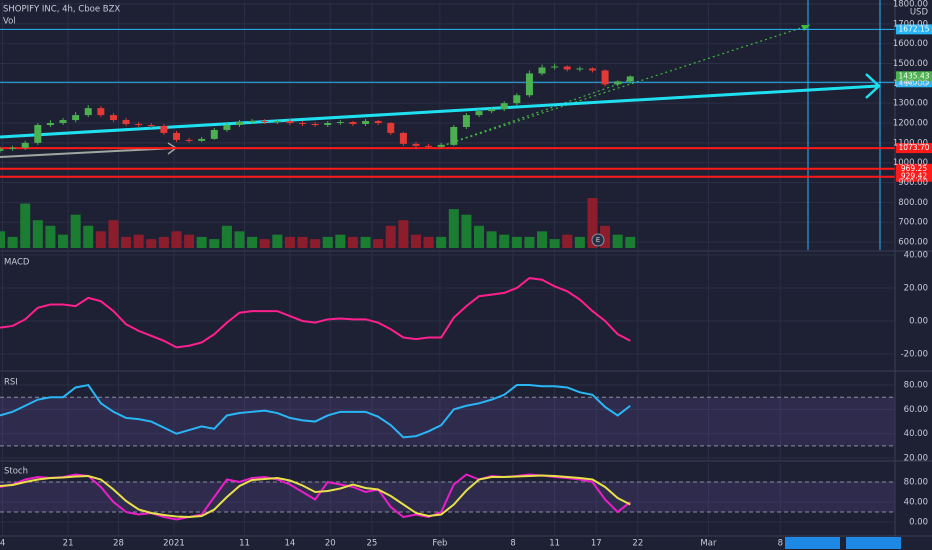 The image size is (932, 550). I want to click on y-tick-label: 1600.00, so click(910, 44).